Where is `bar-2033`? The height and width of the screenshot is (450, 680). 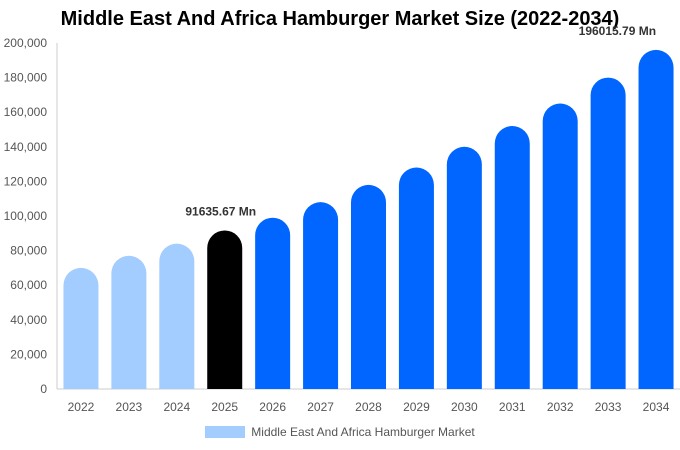 bar-2033 is located at coordinates (608, 233).